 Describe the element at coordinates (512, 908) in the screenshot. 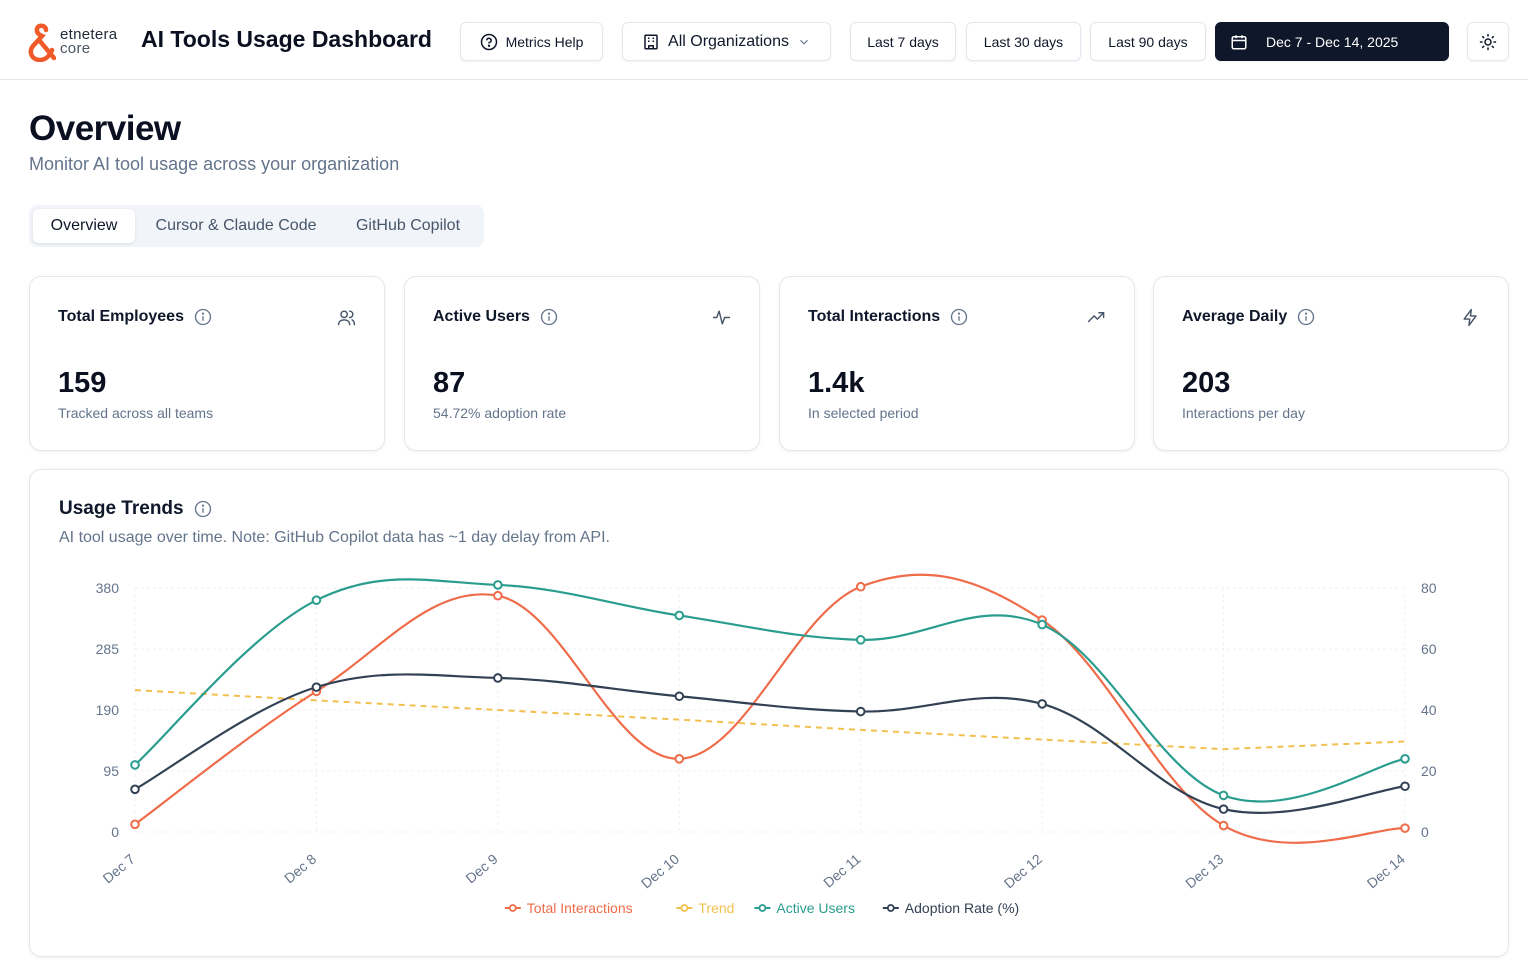

I see `legend-marker-total-interactions` at that location.